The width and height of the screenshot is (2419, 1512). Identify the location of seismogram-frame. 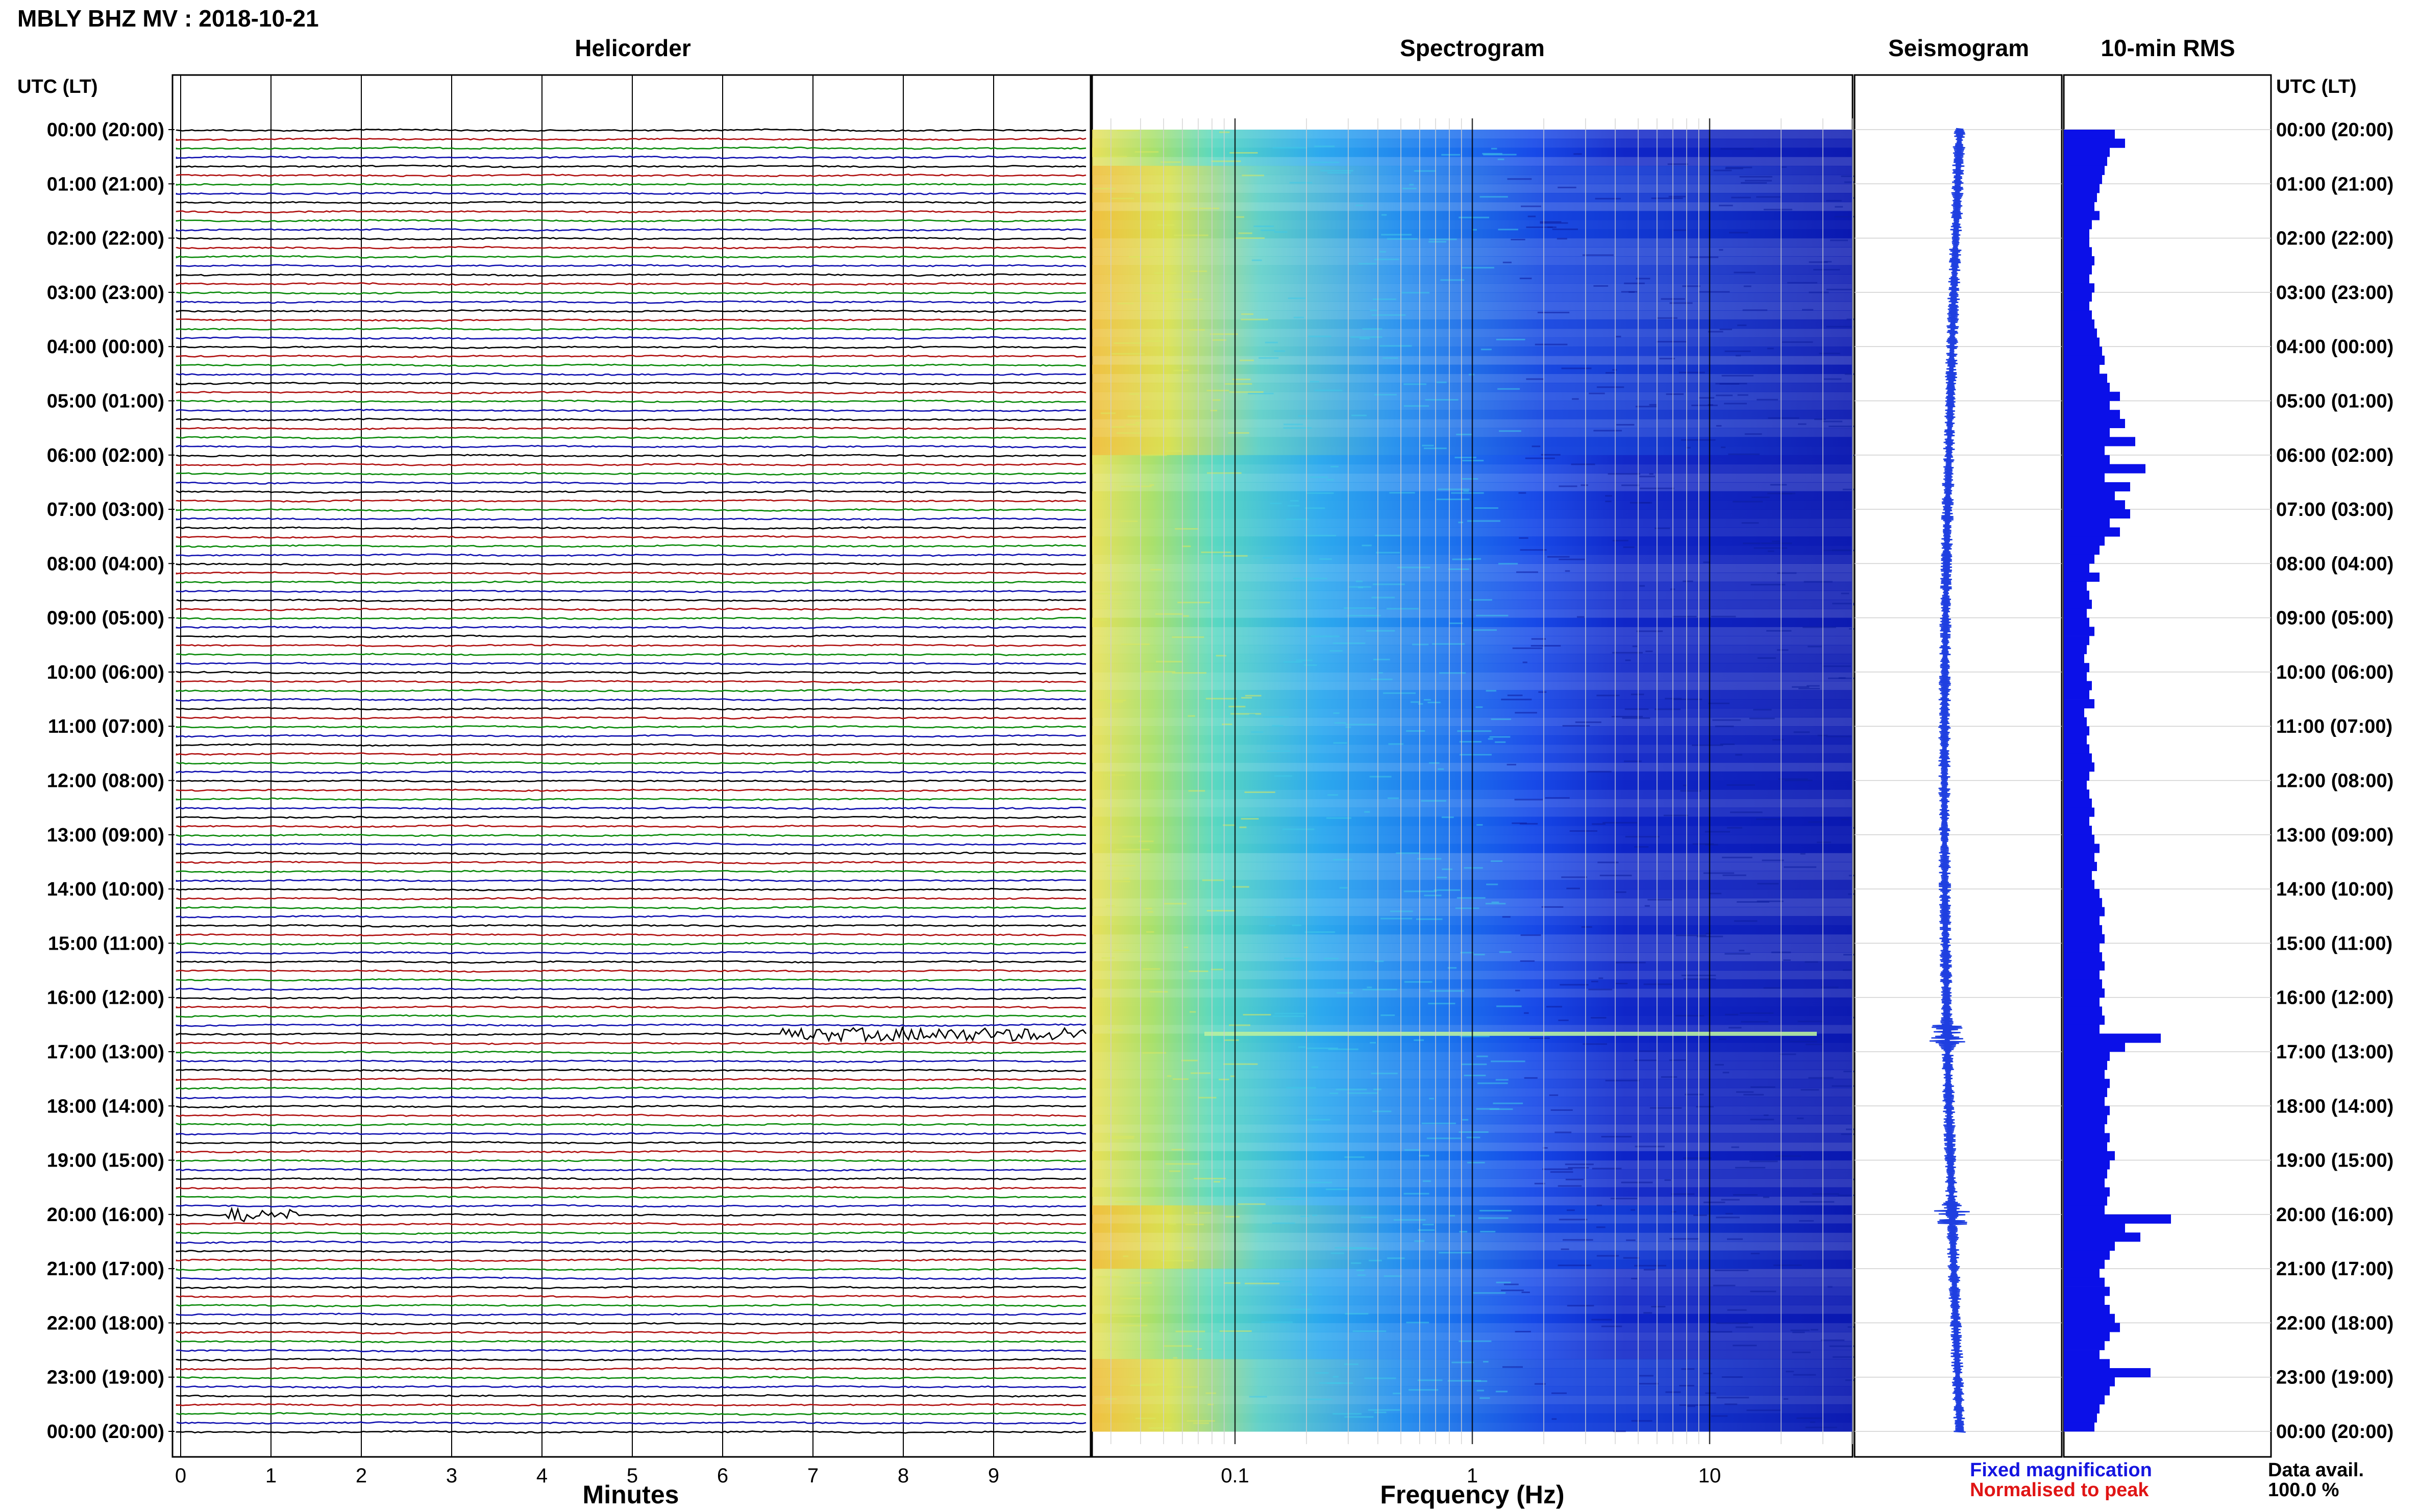
(1958, 766).